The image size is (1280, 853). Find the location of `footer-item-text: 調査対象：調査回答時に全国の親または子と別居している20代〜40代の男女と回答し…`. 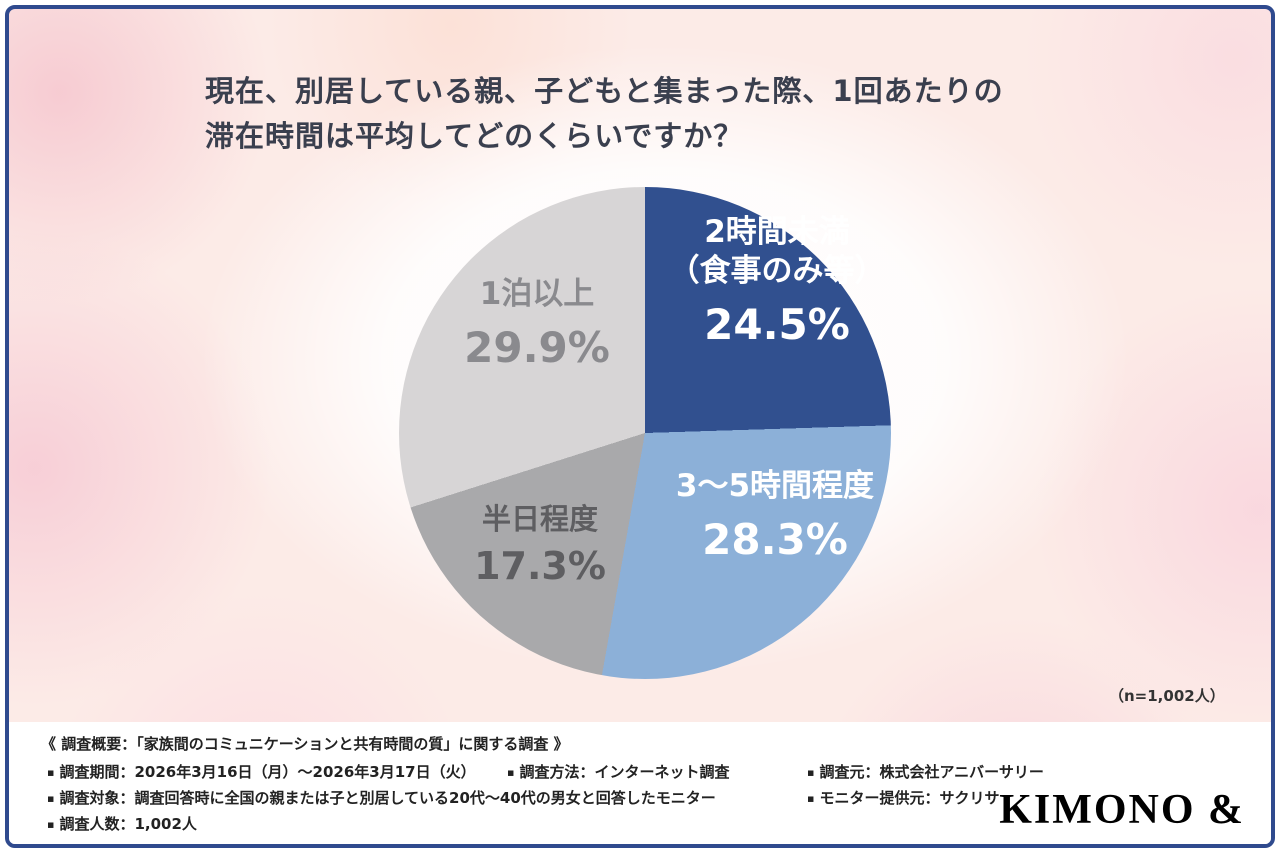

footer-item-text: 調査対象：調査回答時に全国の親または子と別居している20代〜40代の男女と回答し… is located at coordinates (387, 798).